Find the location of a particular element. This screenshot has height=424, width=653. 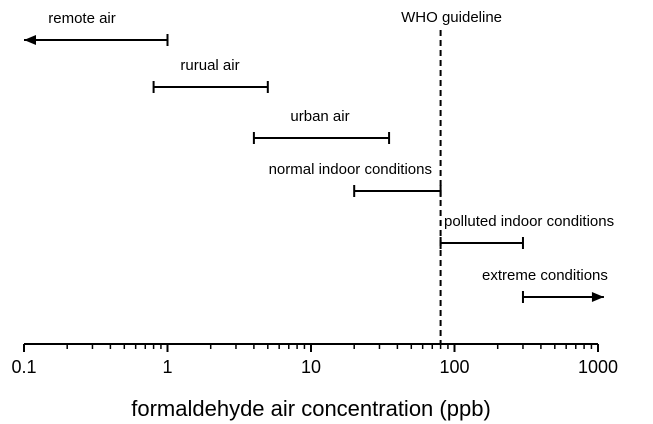

range-label: rurual air is located at coordinates (209, 65).